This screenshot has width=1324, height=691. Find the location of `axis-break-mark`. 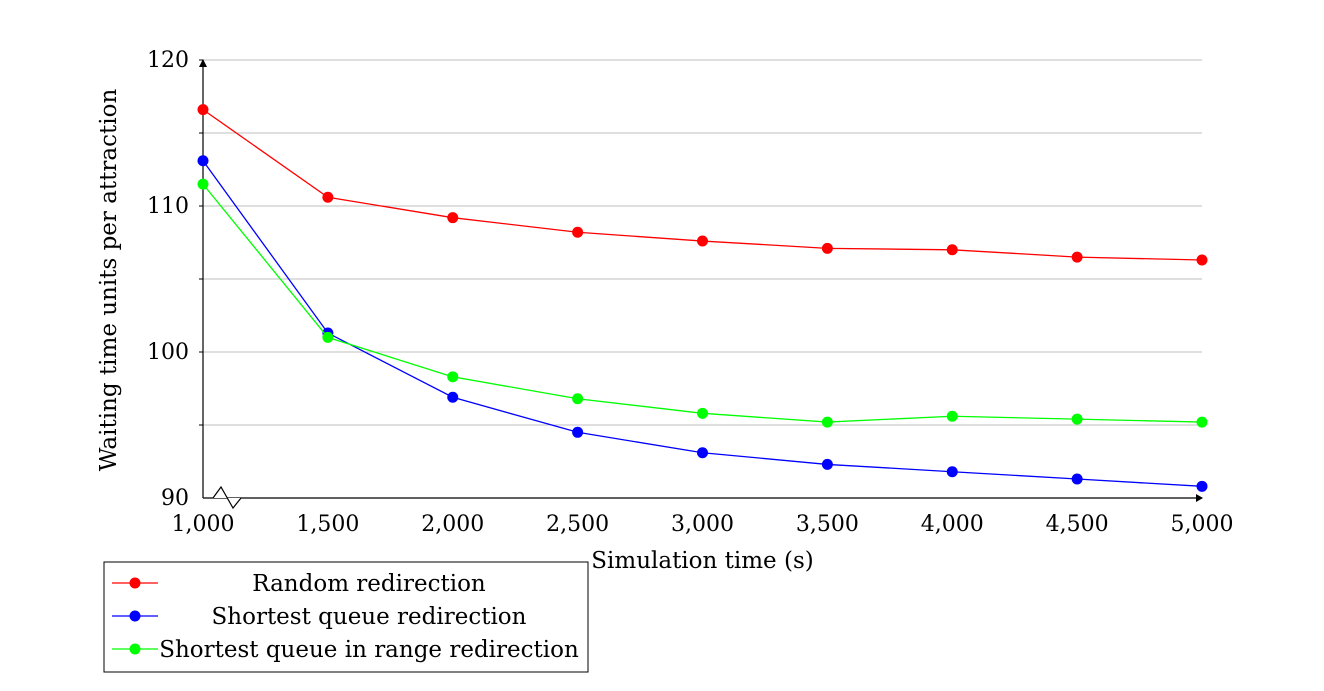

axis-break-mark is located at coordinates (227, 497).